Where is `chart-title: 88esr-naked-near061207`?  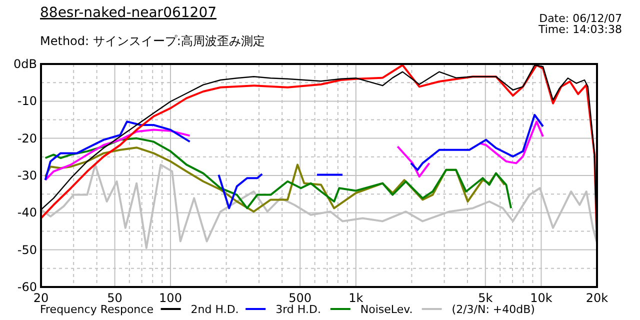
chart-title: 88esr-naked-near061207 is located at coordinates (128, 13).